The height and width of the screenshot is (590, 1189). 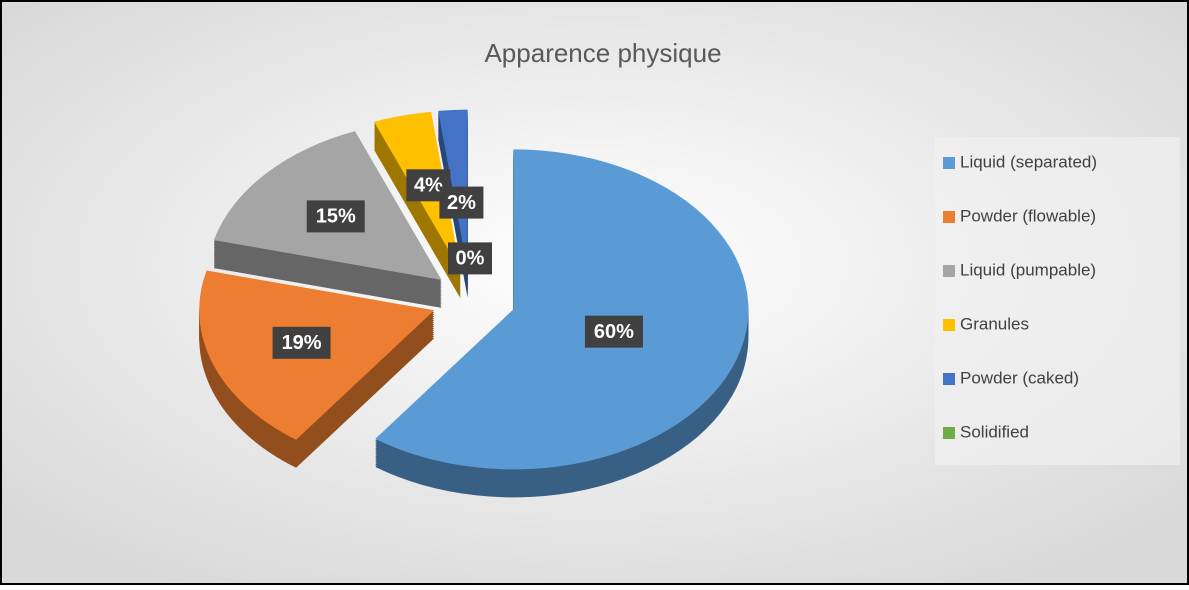 I want to click on data-label: 4%, so click(x=428, y=186).